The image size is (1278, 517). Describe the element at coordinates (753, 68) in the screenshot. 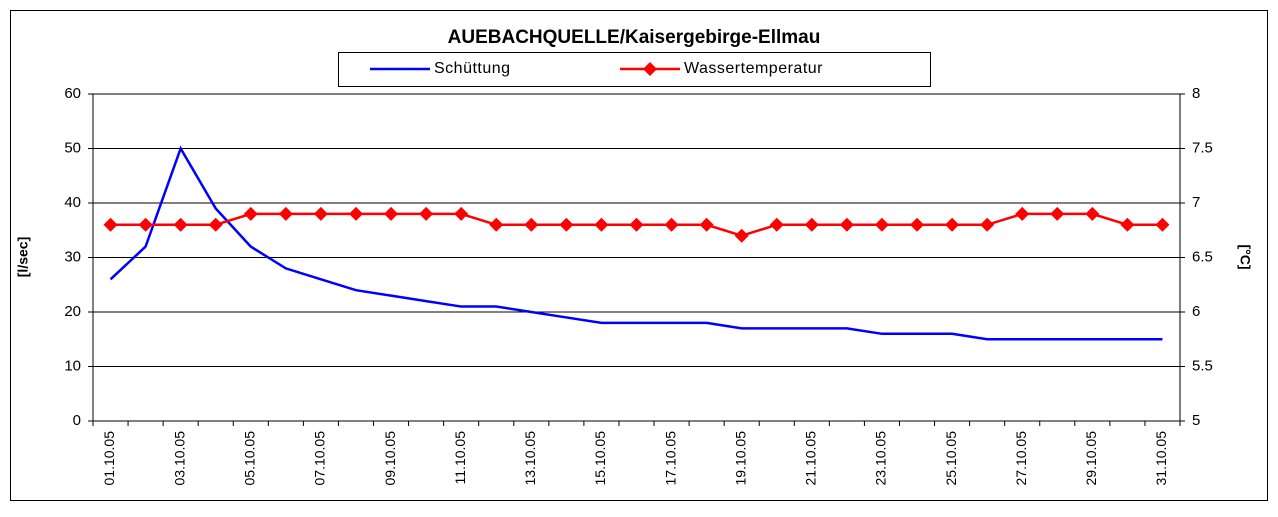

I see `legend-label: Wassertemperatur` at that location.